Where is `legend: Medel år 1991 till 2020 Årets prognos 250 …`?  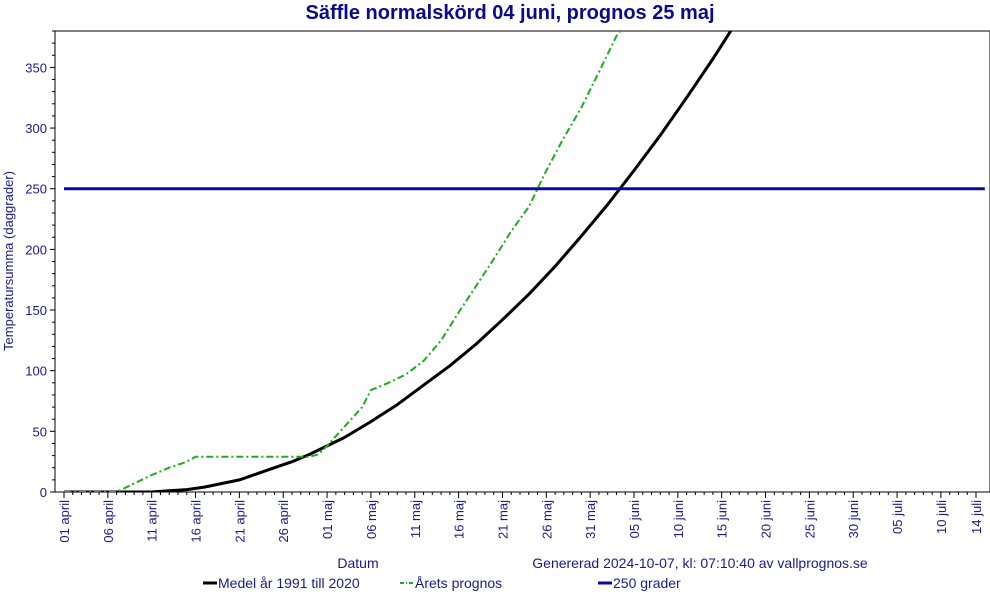
legend: Medel år 1991 till 2020 Årets prognos 250 … is located at coordinates (442, 583).